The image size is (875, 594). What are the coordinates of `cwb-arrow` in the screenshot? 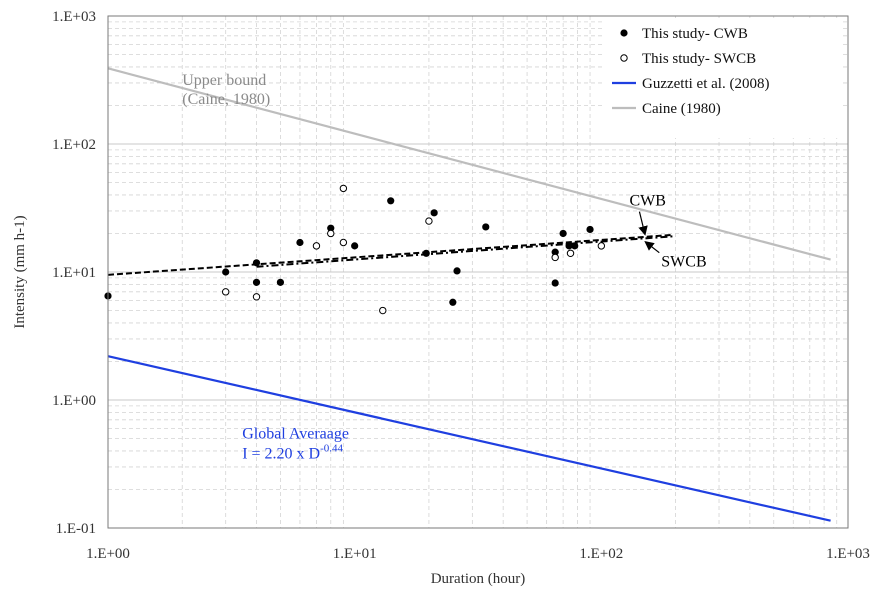 It's located at (643, 223).